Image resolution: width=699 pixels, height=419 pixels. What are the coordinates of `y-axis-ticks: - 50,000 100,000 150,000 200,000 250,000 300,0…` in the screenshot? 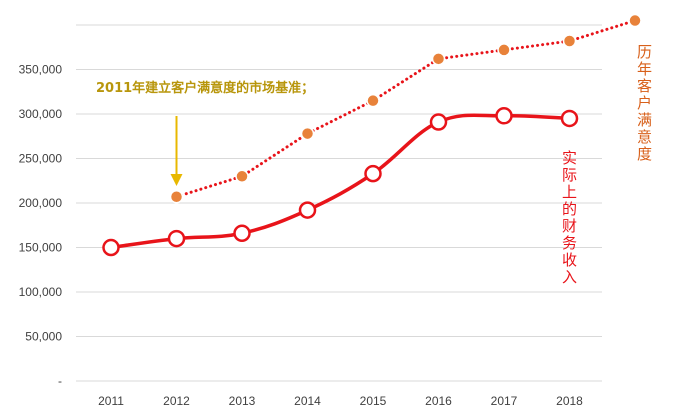 It's located at (41, 226).